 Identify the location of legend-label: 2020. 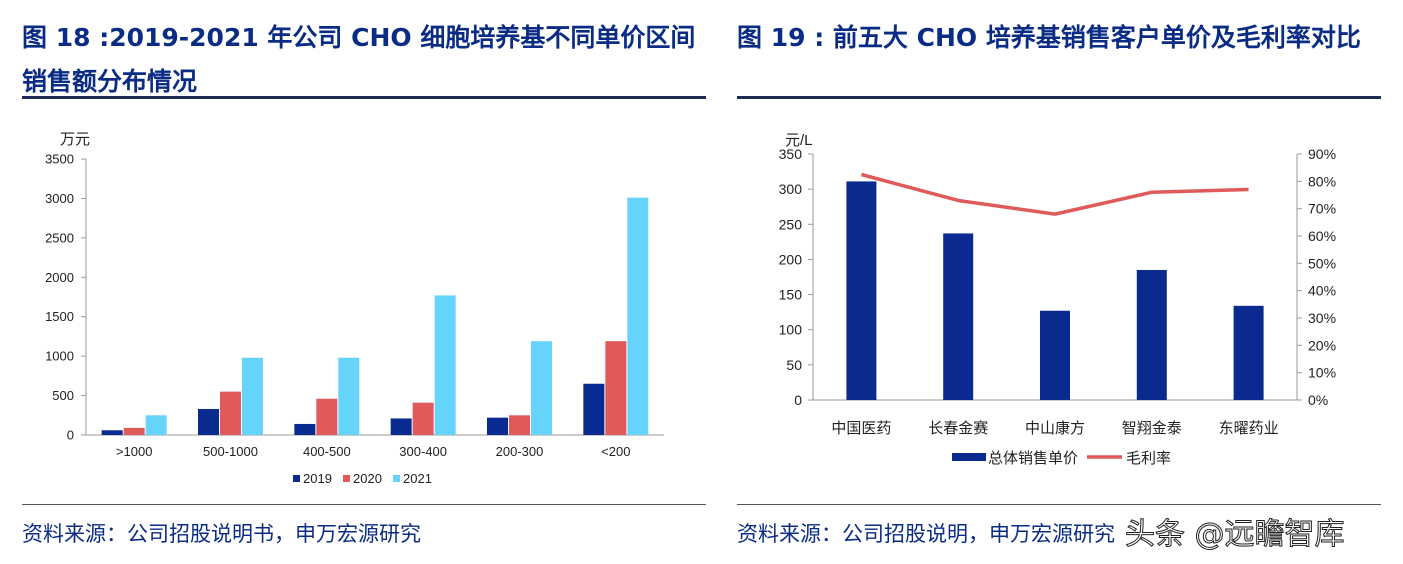
(367, 478).